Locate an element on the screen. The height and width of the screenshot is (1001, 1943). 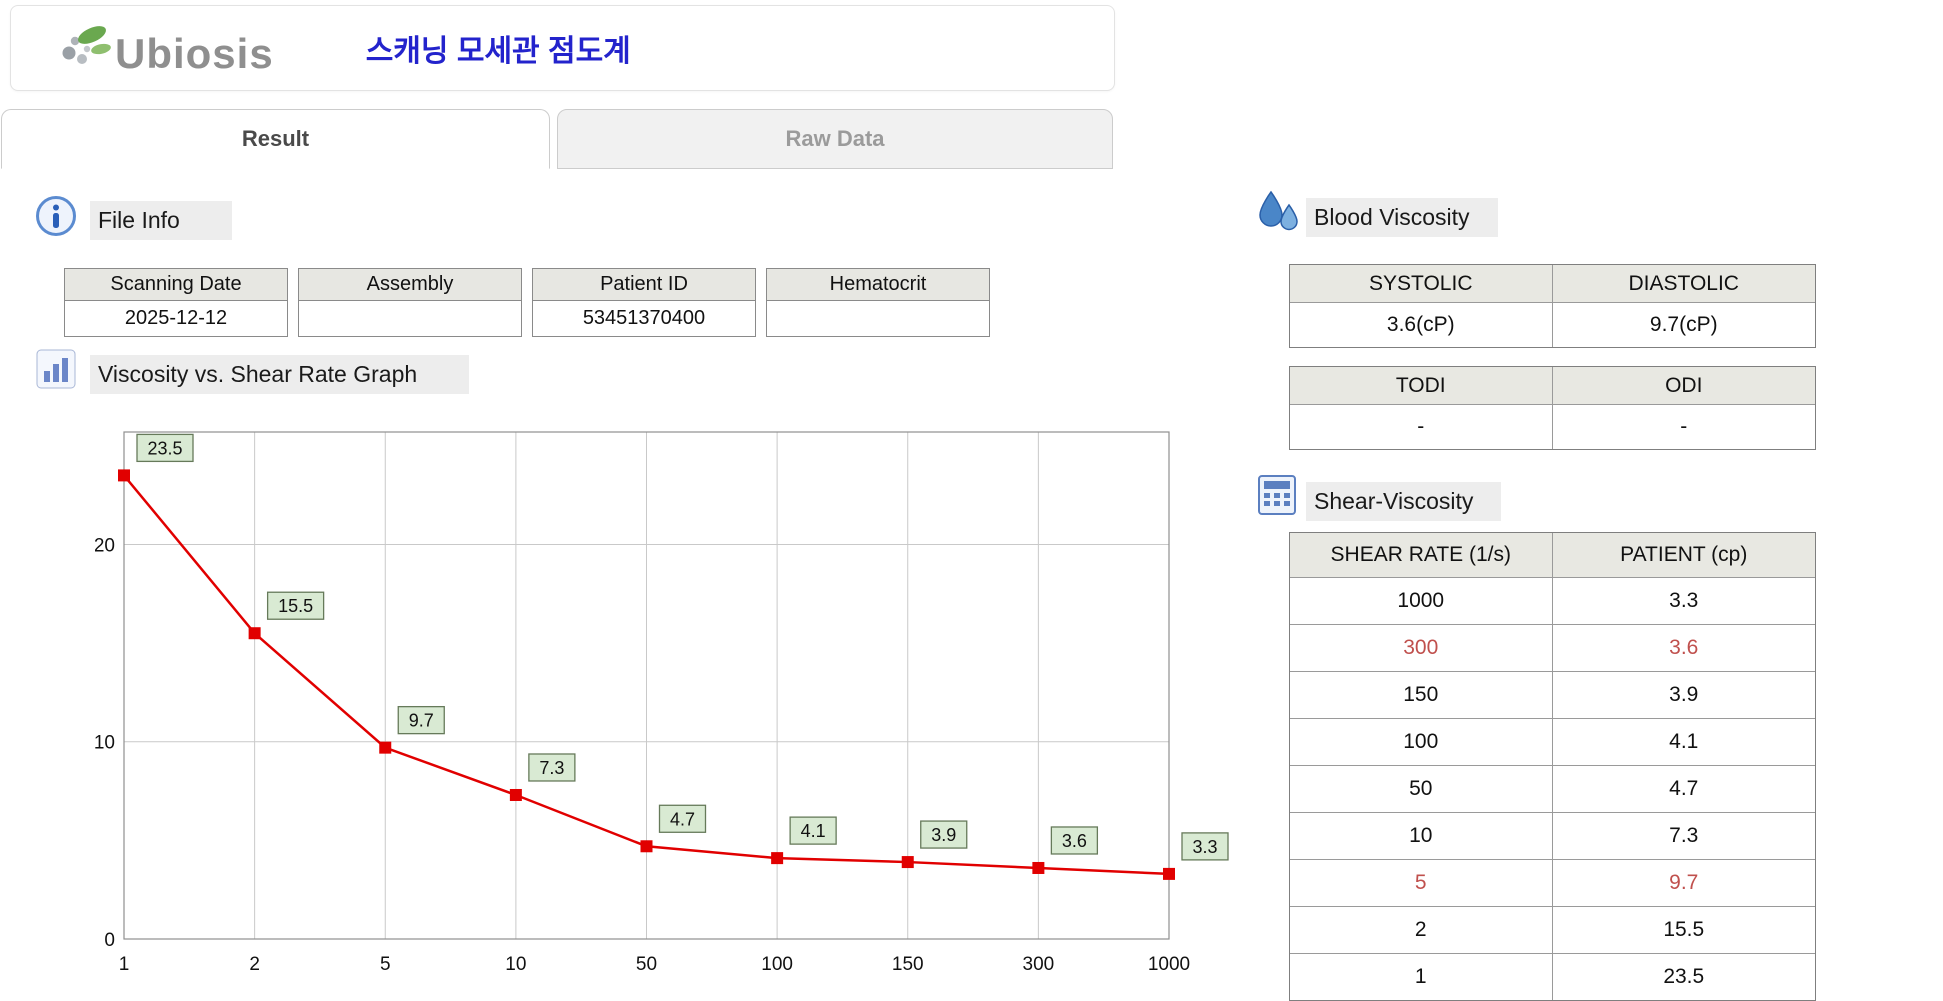
svg-text: 20 is located at coordinates (105, 545).